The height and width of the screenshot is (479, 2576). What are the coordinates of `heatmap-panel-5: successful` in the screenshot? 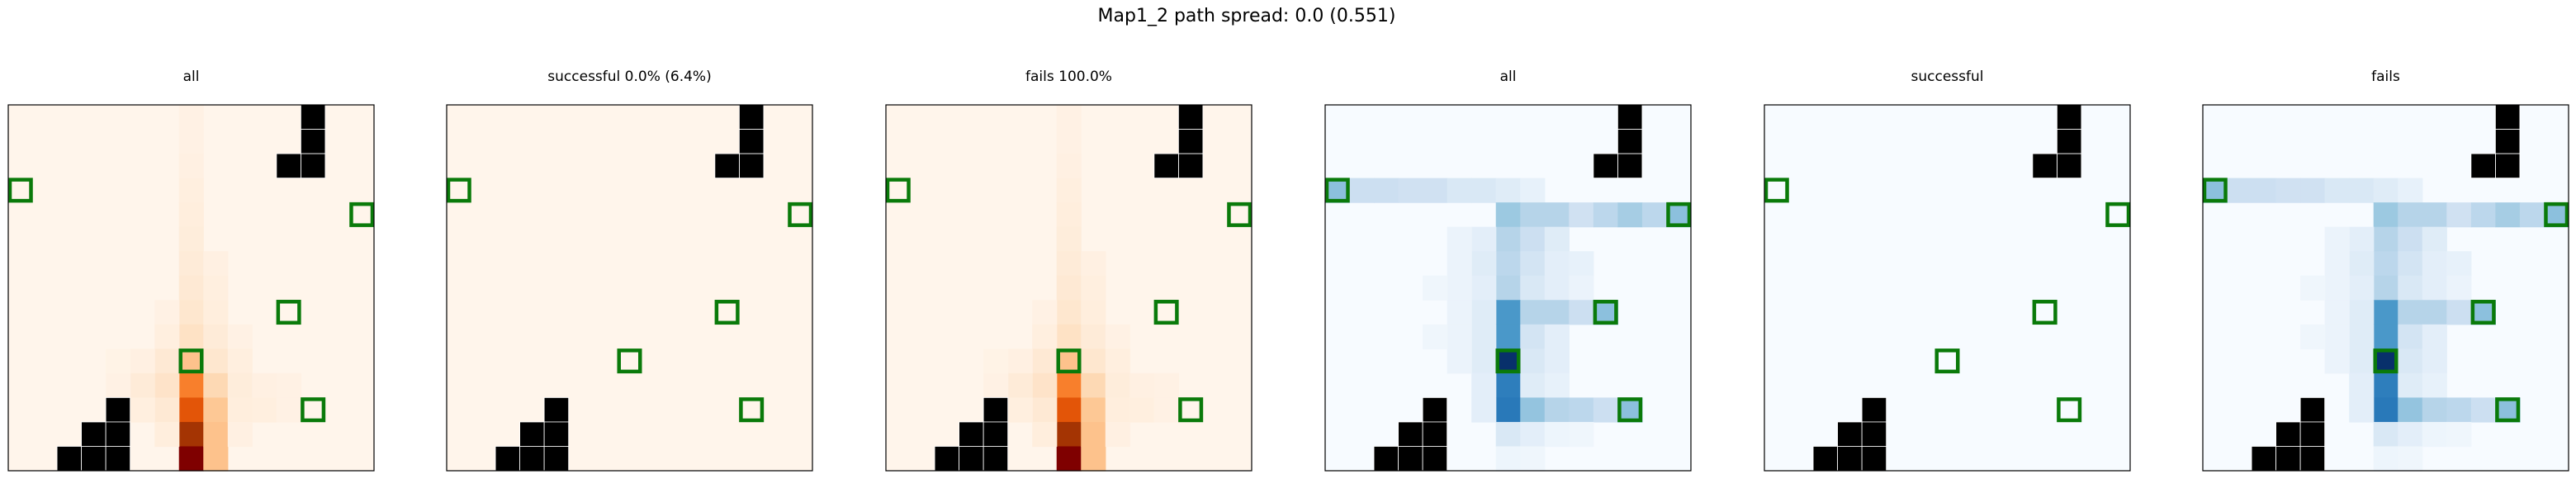 It's located at (1947, 270).